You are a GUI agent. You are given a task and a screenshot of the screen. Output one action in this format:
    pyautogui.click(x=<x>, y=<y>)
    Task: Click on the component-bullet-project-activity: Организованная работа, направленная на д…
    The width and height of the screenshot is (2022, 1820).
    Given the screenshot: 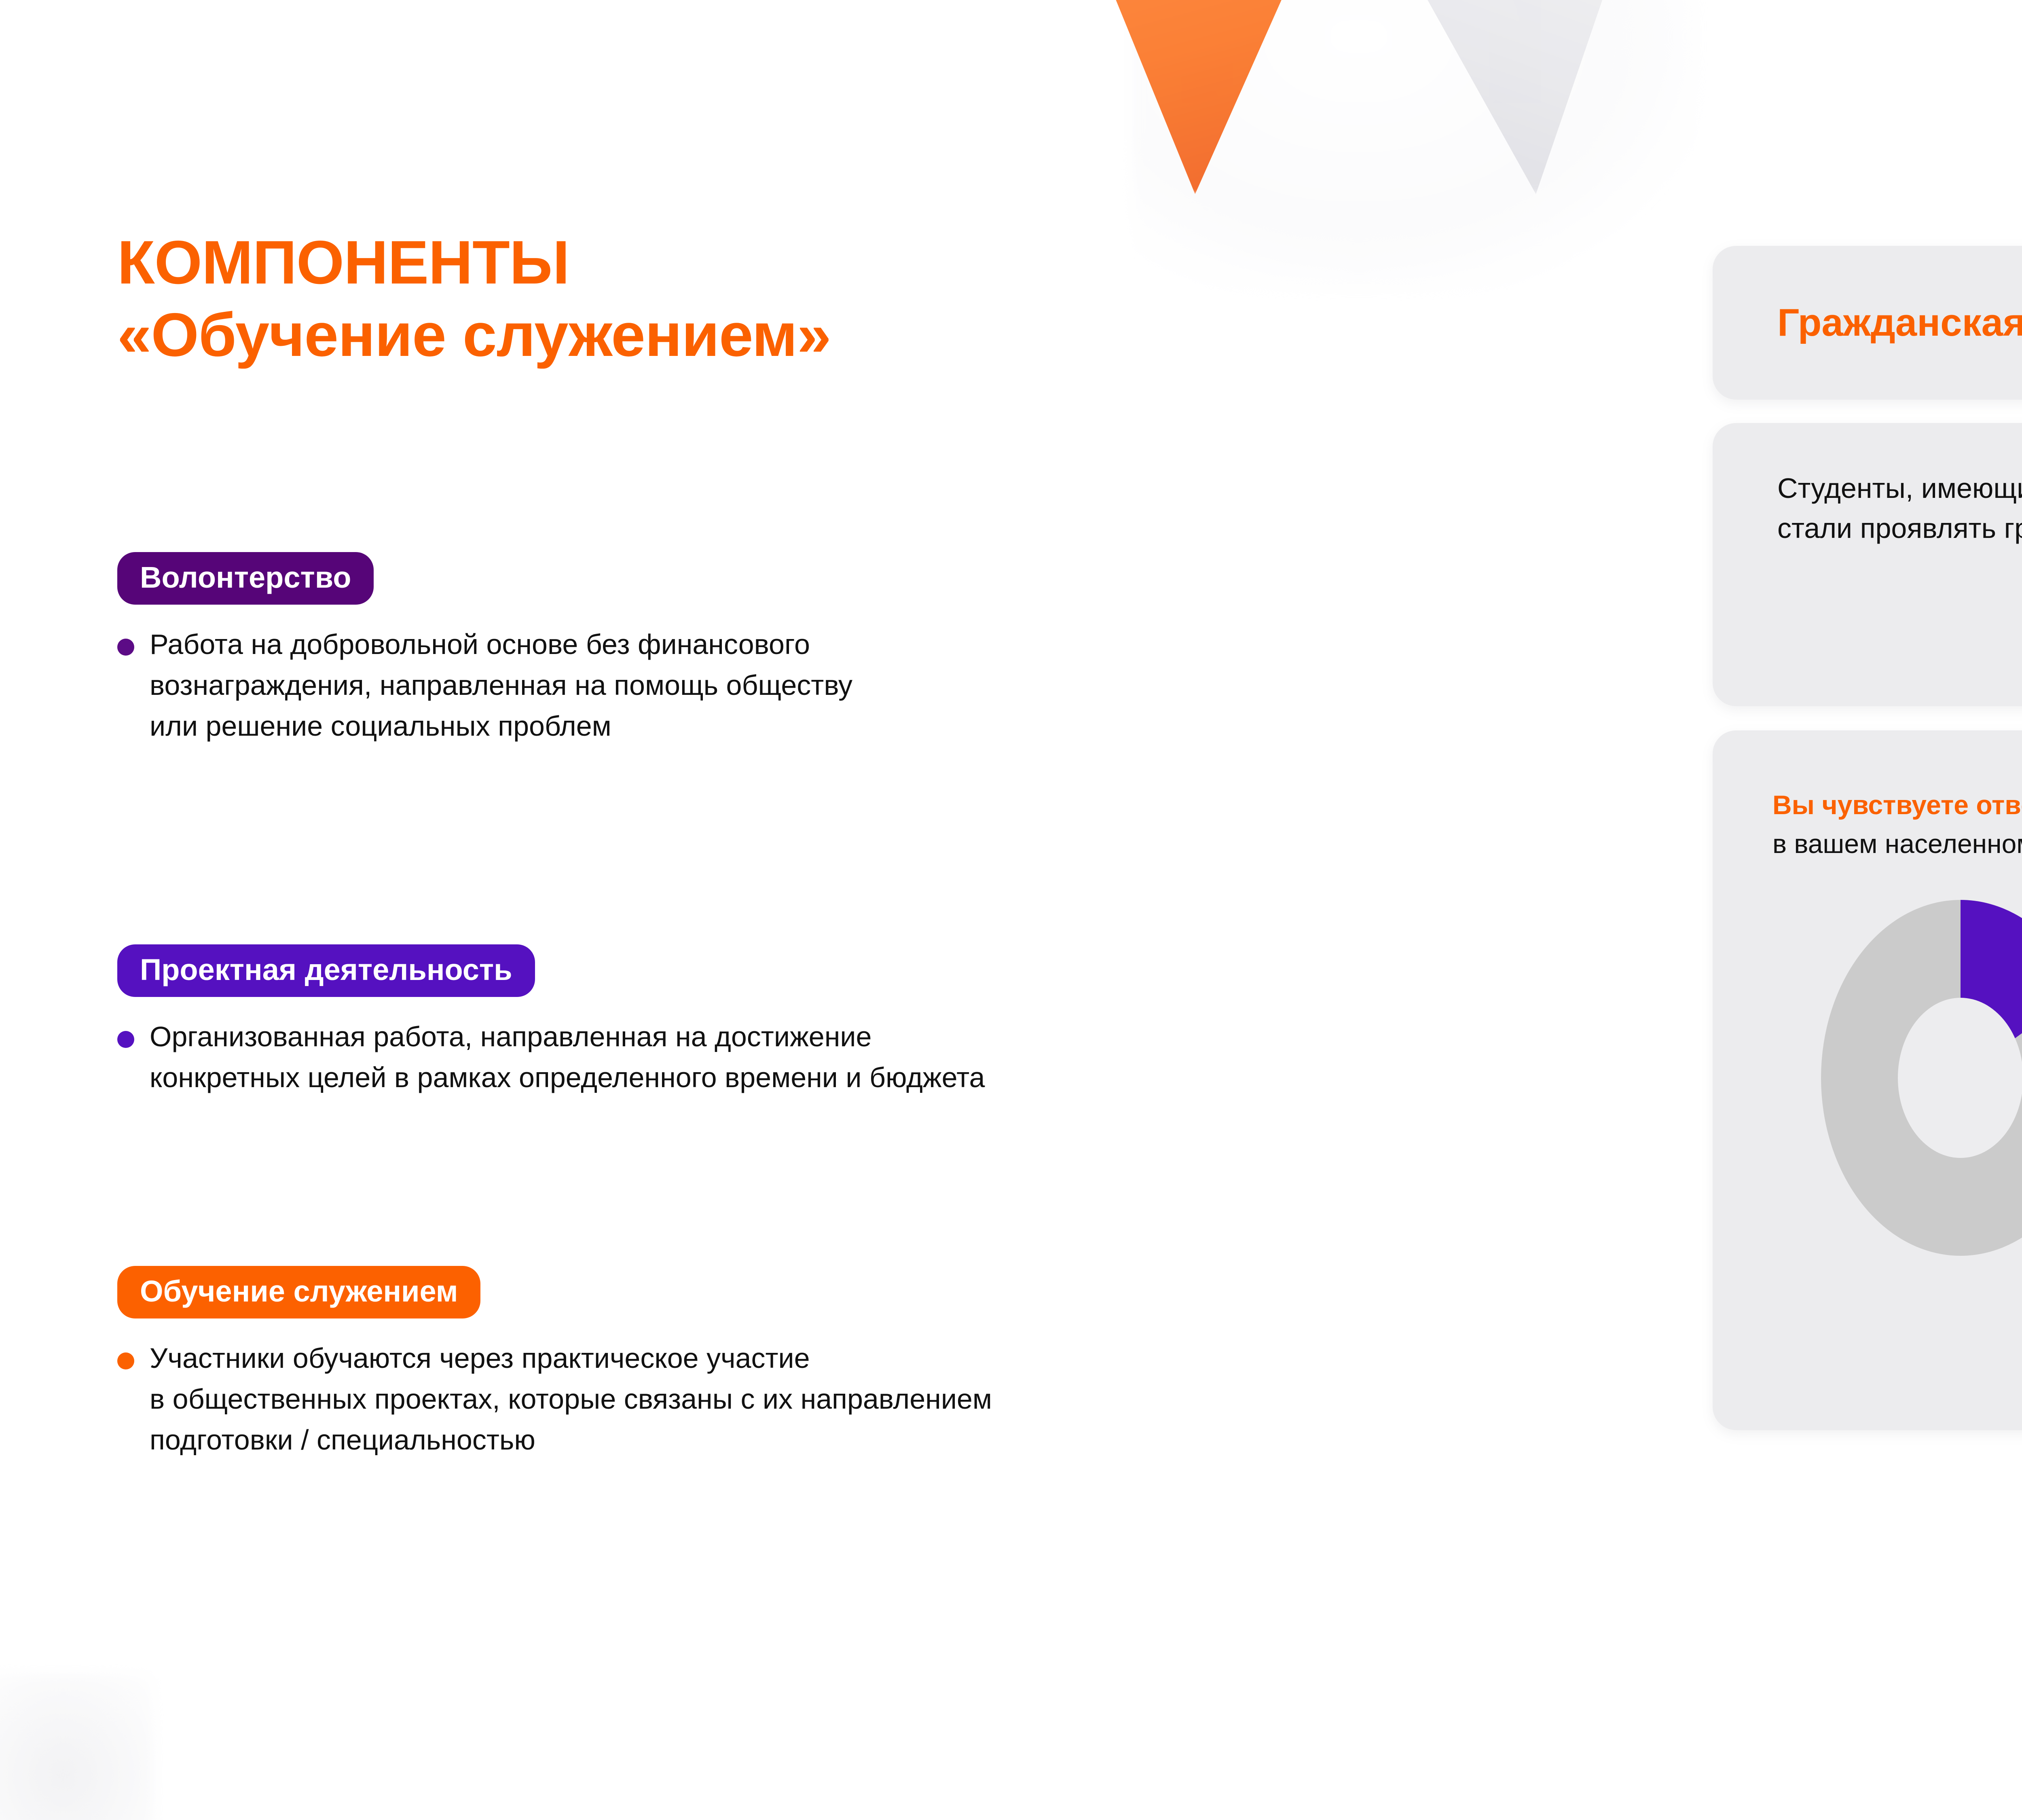 What is the action you would take?
    pyautogui.click(x=837, y=1057)
    